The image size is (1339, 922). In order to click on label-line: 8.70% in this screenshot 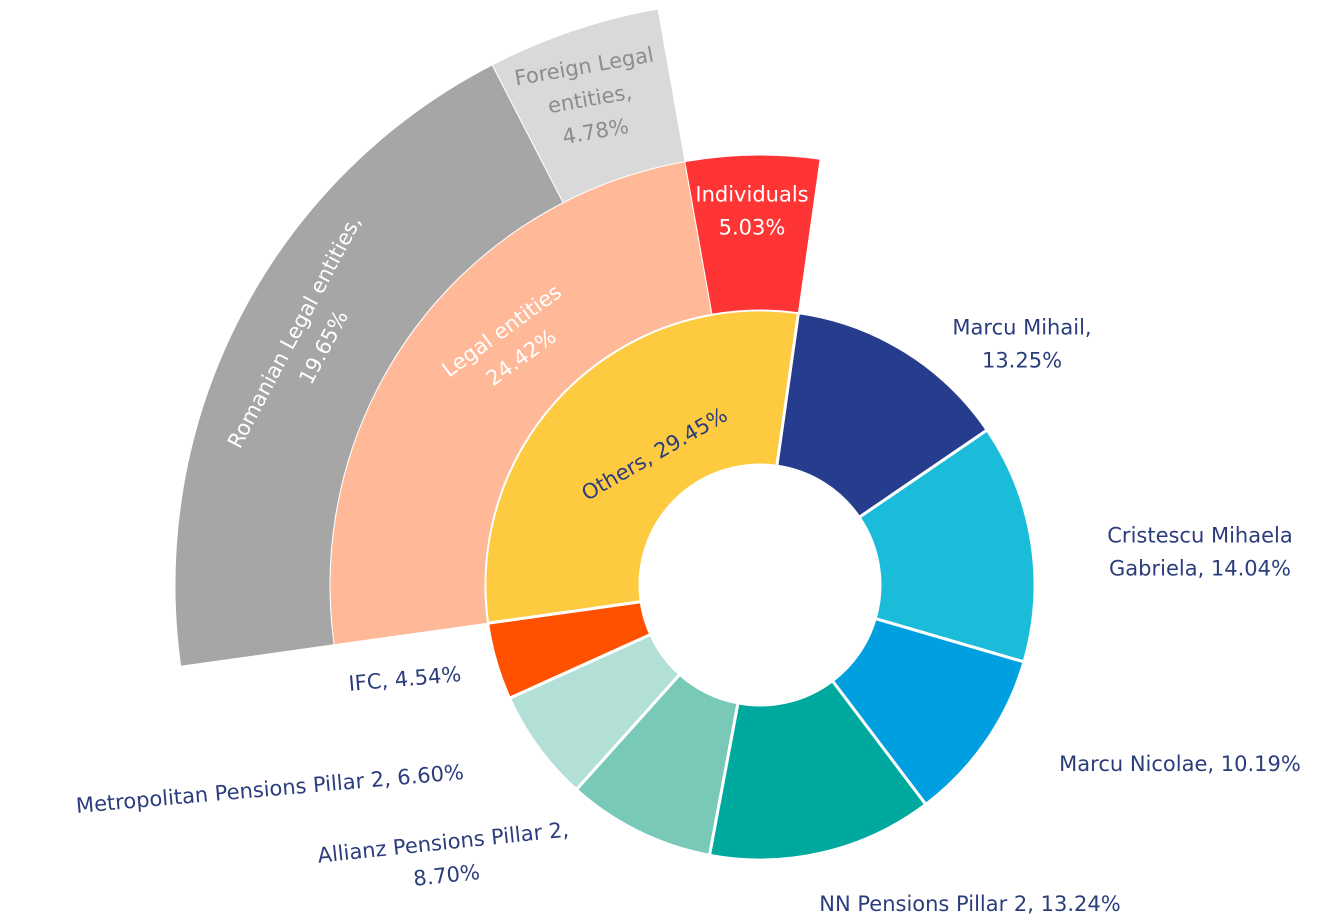, I will do `click(446, 875)`.